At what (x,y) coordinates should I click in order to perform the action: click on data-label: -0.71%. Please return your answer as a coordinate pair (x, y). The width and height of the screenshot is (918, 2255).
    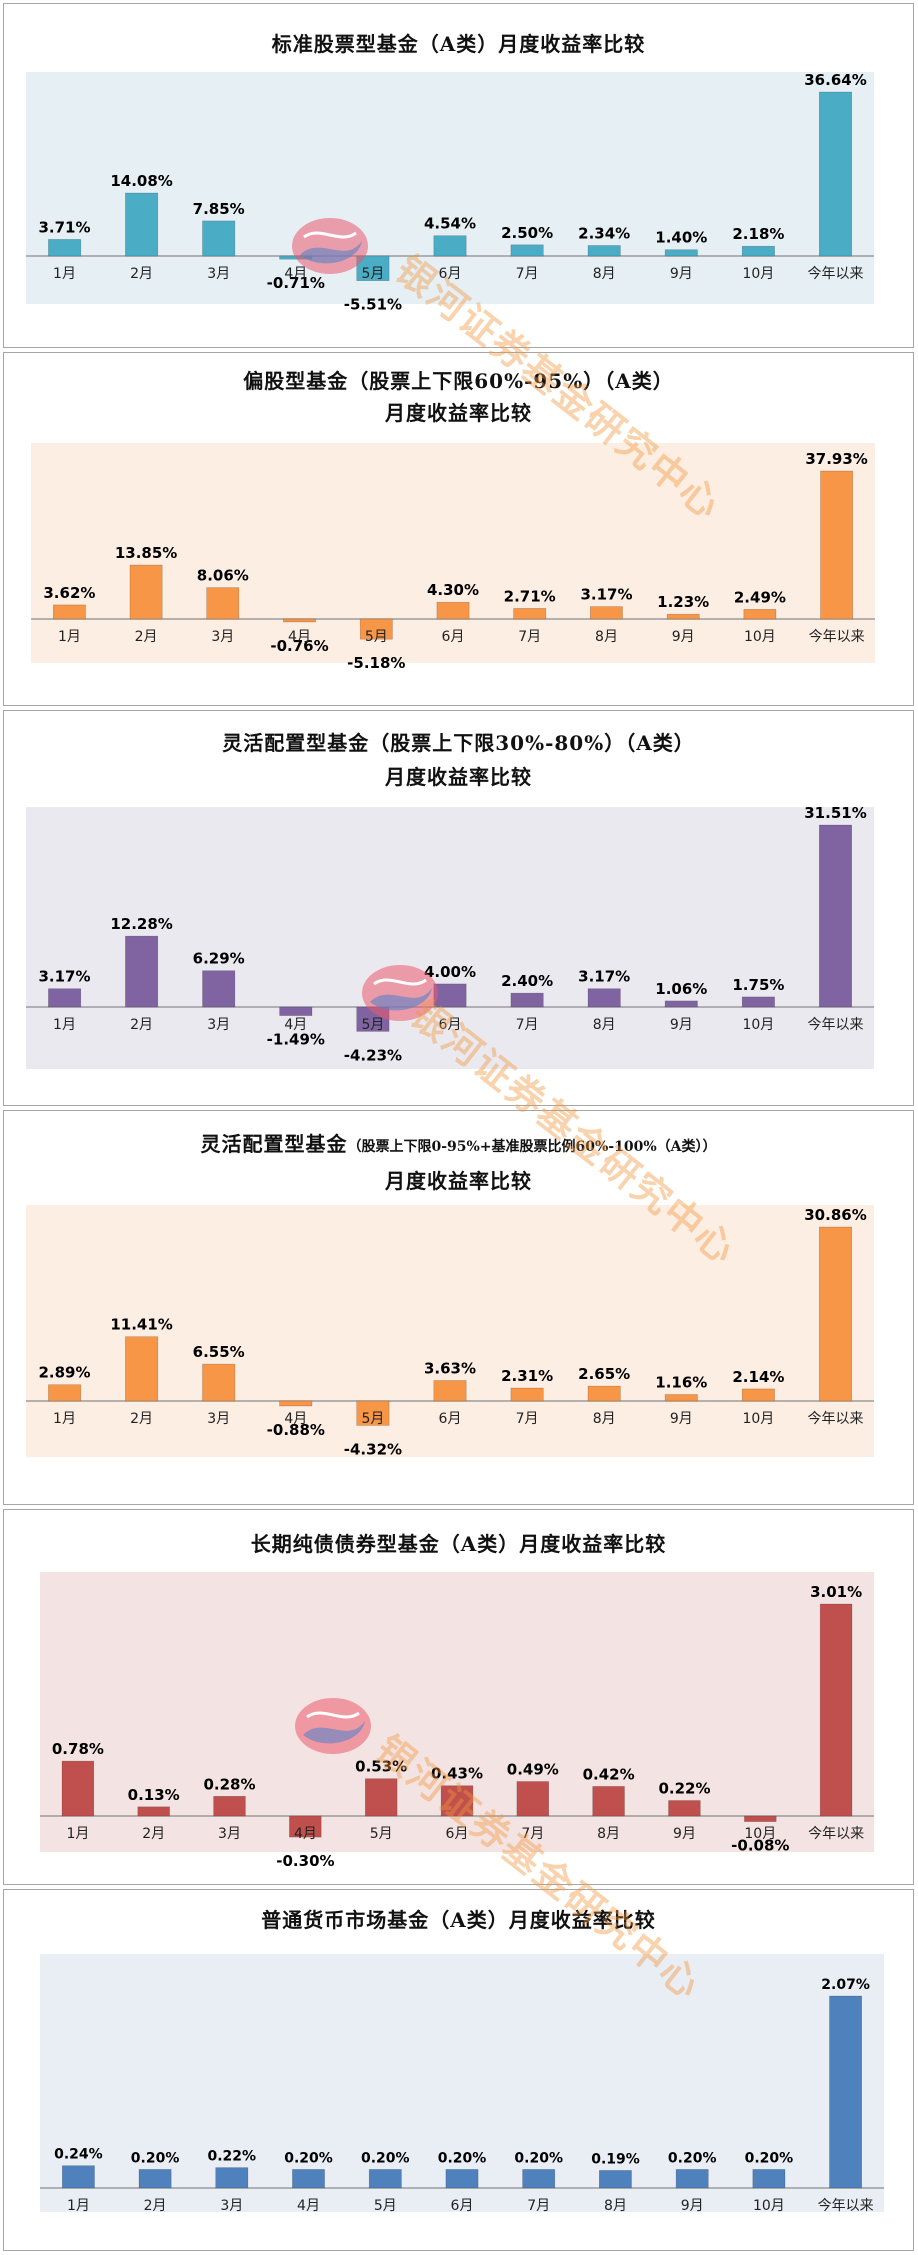
    Looking at the image, I should click on (296, 283).